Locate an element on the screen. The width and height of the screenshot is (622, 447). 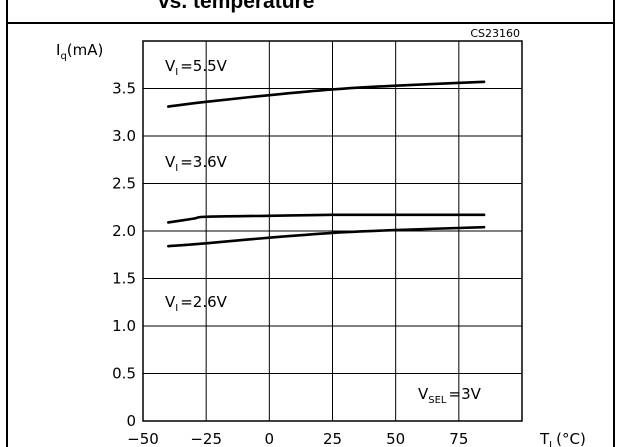
x-tick-labels: −50 −25 0 25 50 75 is located at coordinates (297, 438).